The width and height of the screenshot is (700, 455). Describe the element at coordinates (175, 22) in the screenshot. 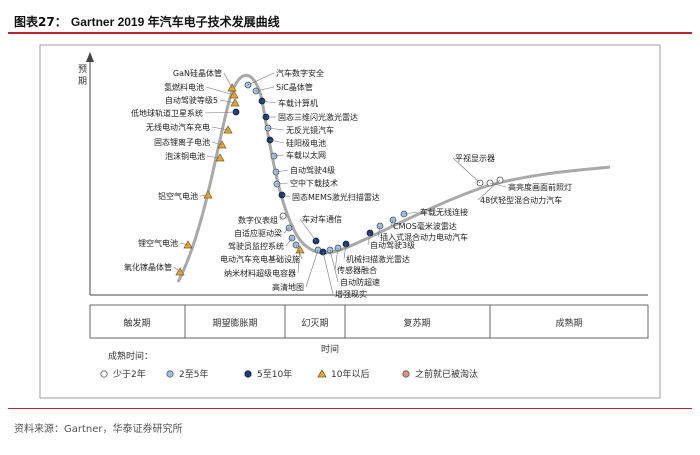

I see `figure-title-text: Gartner 2019 年汽车电子技术发展曲线` at that location.